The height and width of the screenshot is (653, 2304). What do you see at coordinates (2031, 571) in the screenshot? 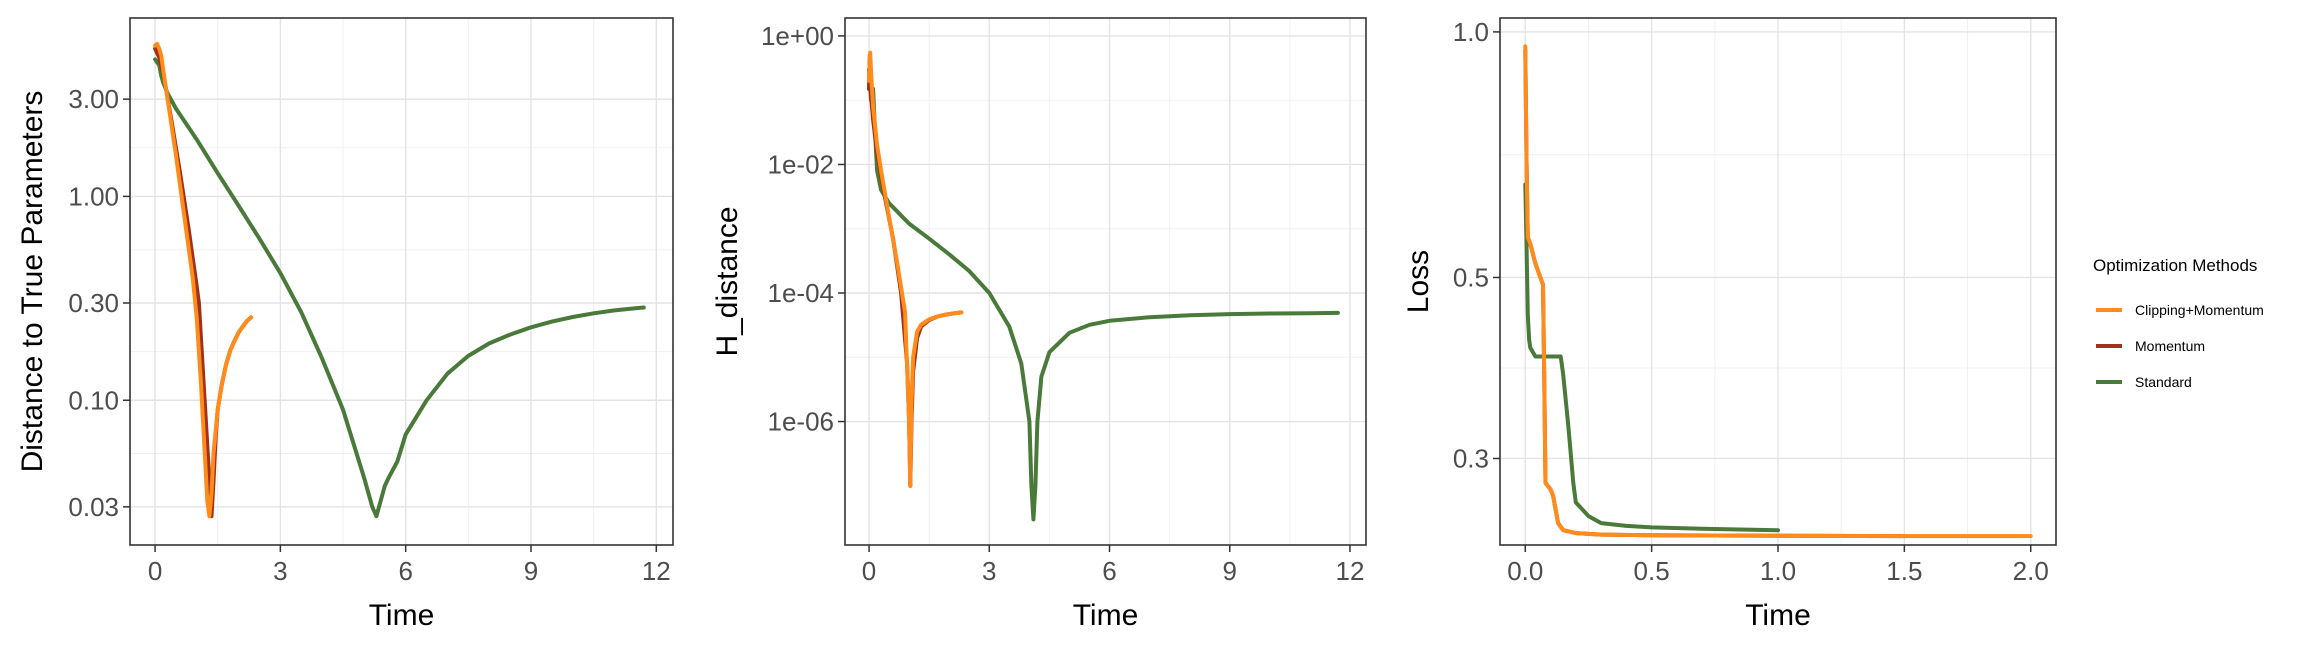
I see `x-tick-label: 2.0` at bounding box center [2031, 571].